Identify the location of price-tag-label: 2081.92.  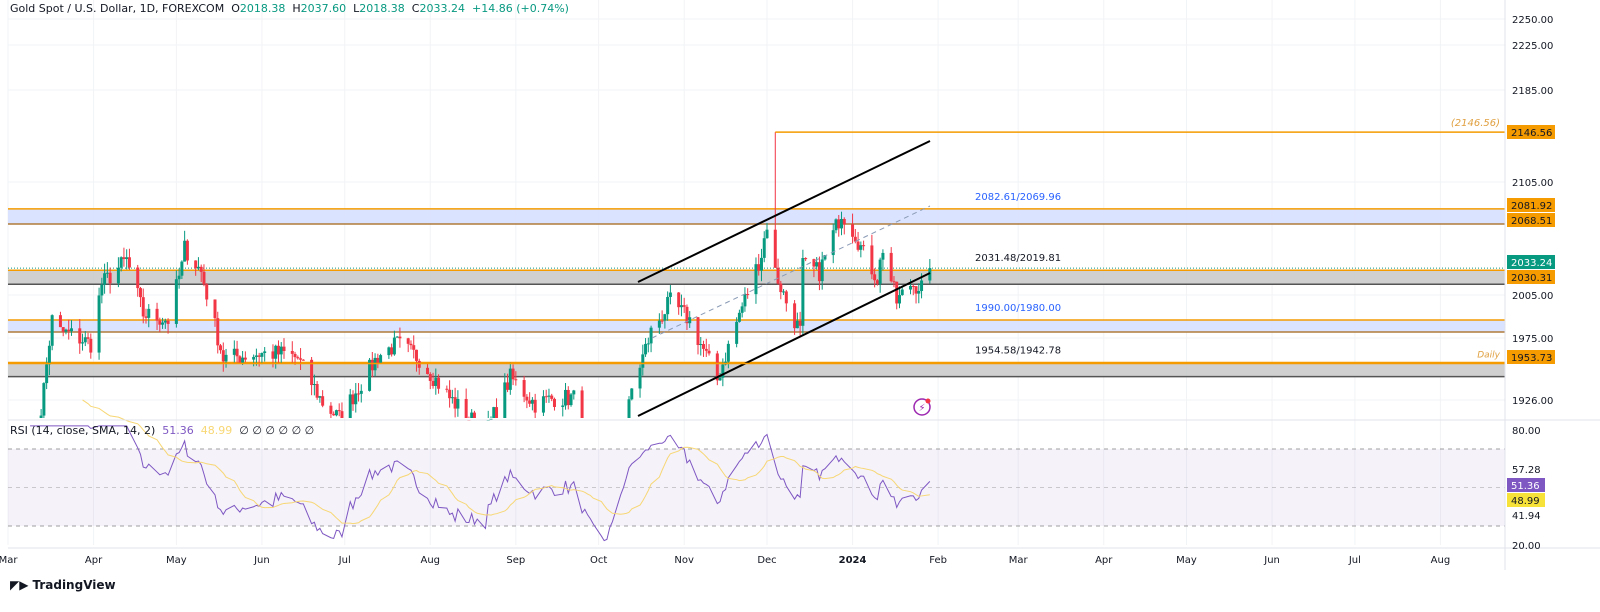
(1531, 206).